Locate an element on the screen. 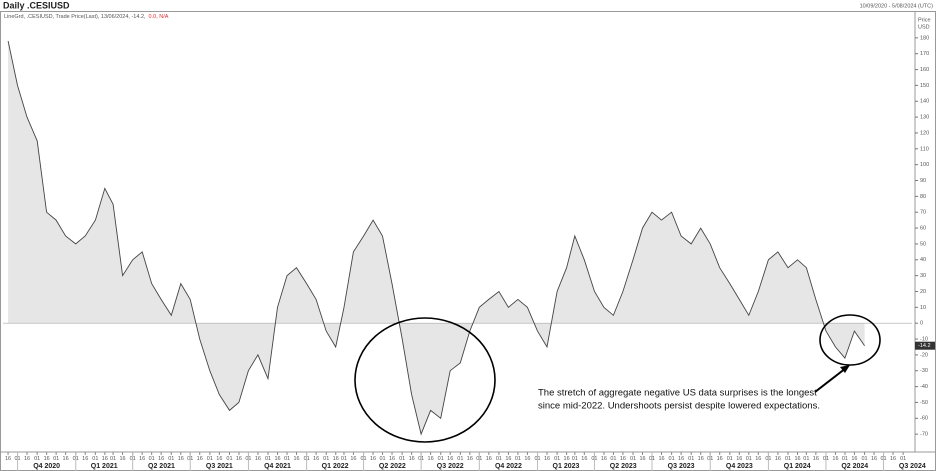  y-tick-label: 50 is located at coordinates (923, 244).